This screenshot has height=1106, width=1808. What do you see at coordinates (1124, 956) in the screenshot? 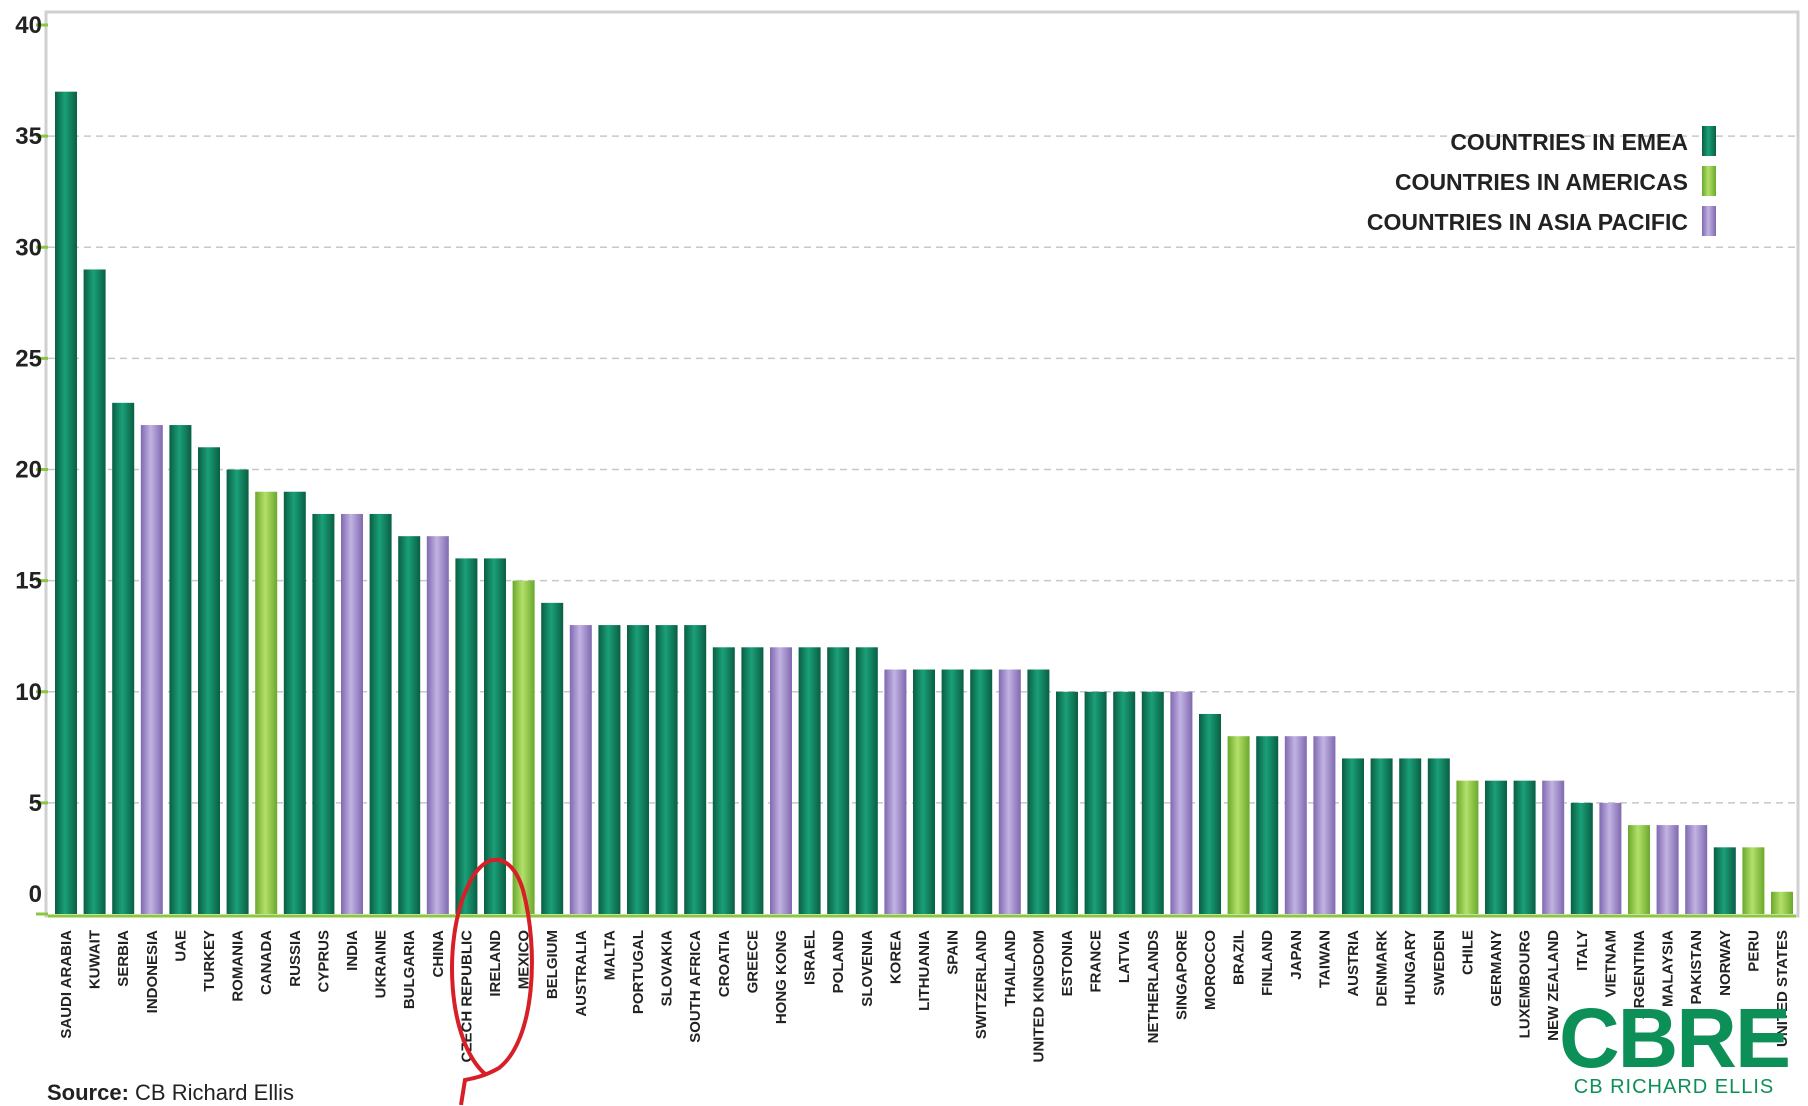
I see `x-tick-label: LATVIA` at bounding box center [1124, 956].